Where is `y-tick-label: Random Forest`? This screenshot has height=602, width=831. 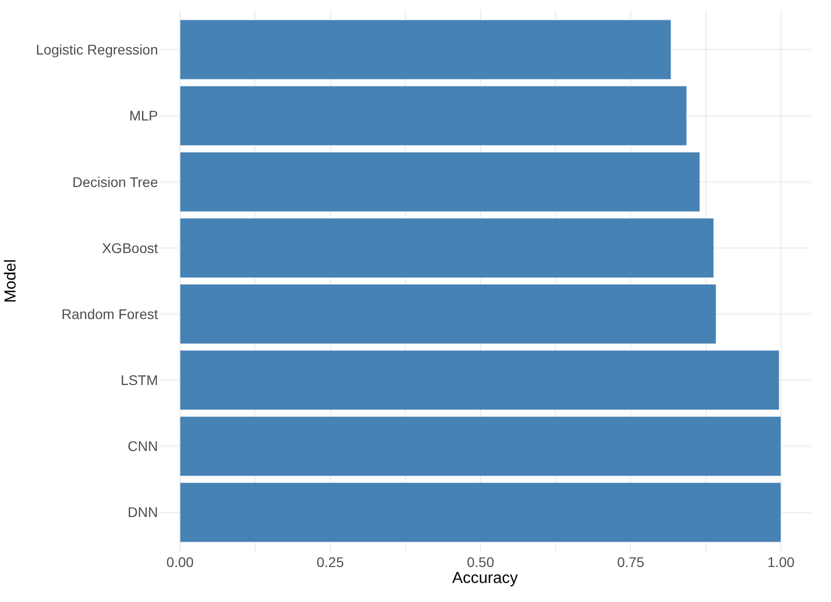 y-tick-label: Random Forest is located at coordinates (110, 314).